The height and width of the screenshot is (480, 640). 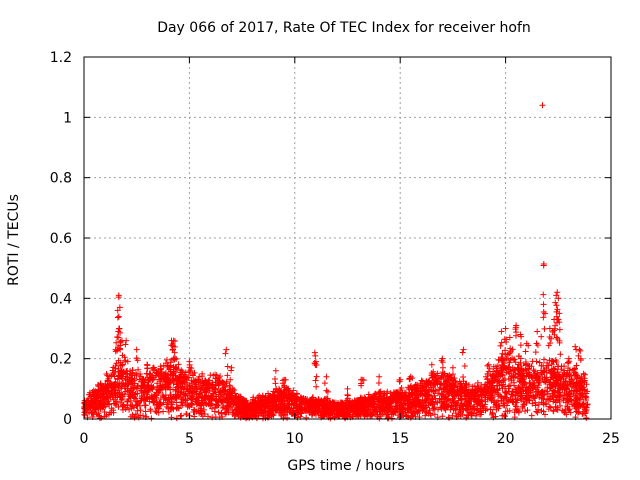 I want to click on y-tick-label: 0, so click(x=67, y=420).